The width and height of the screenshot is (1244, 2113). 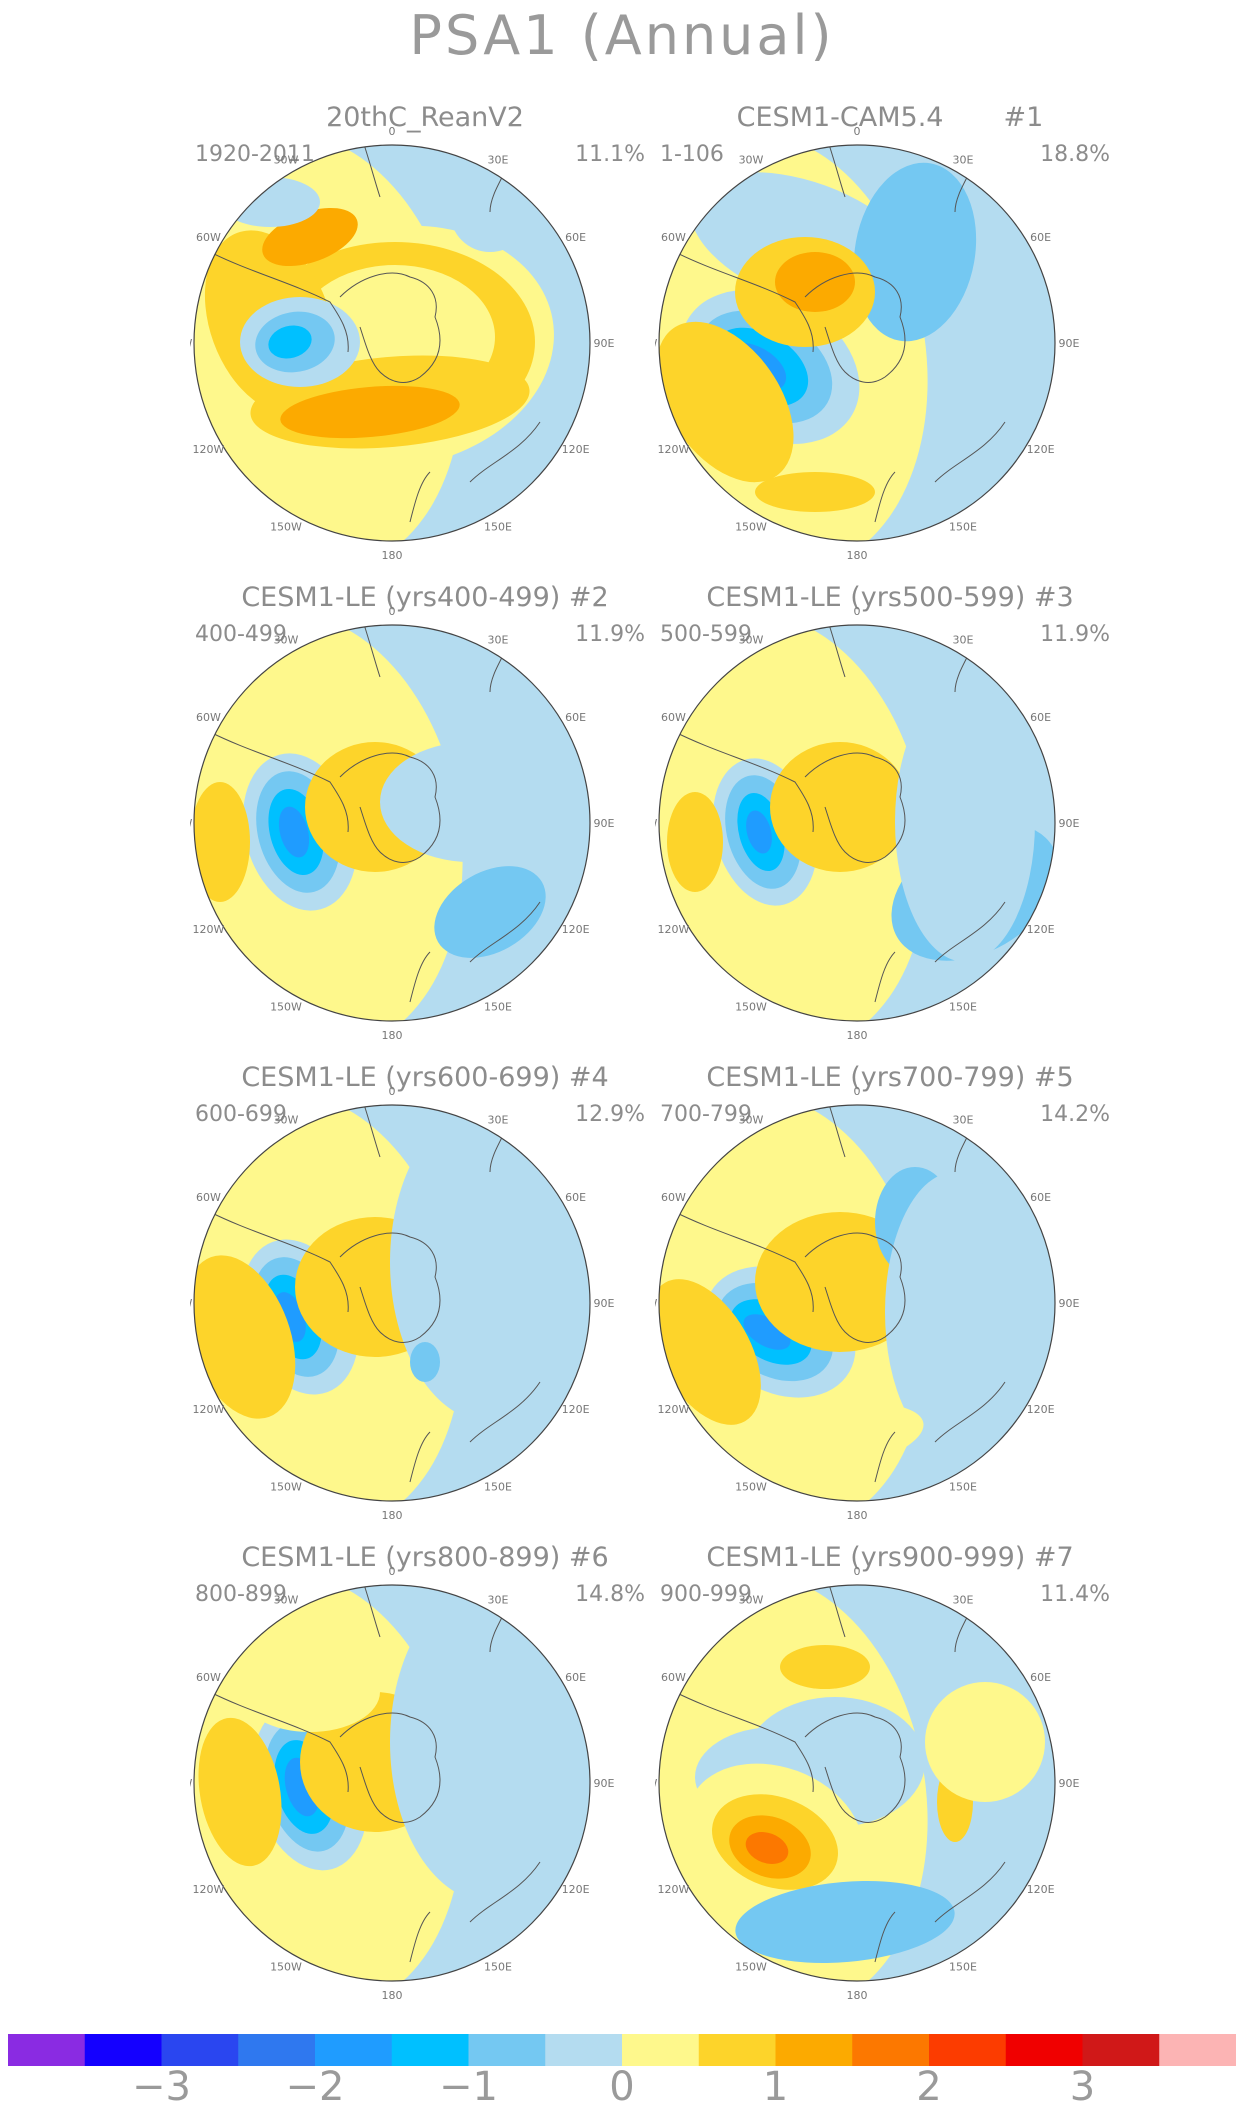 I want to click on panel-title: CESM1-LE (yrs800-899) #6, so click(x=425, y=1557).